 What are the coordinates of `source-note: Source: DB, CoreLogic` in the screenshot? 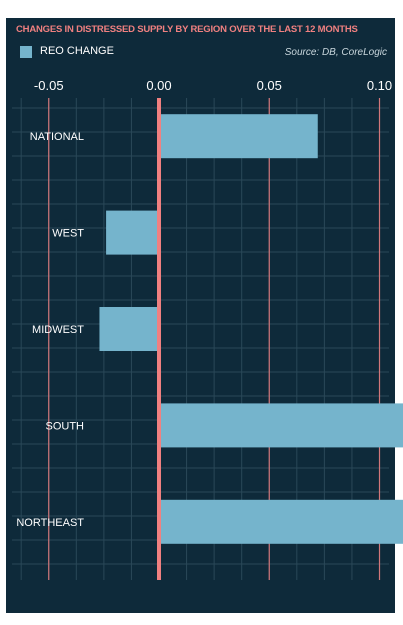 It's located at (335, 52).